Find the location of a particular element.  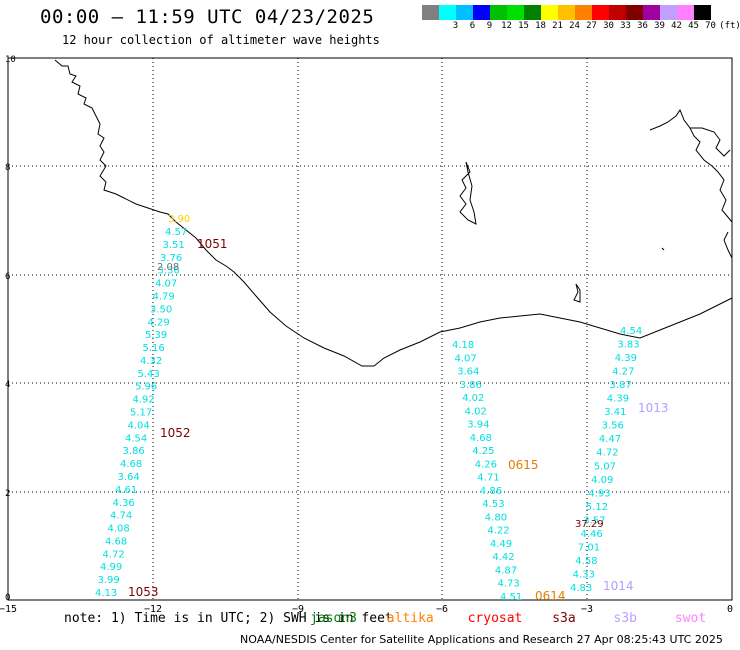

wave-value: 4.53 is located at coordinates (493, 504).